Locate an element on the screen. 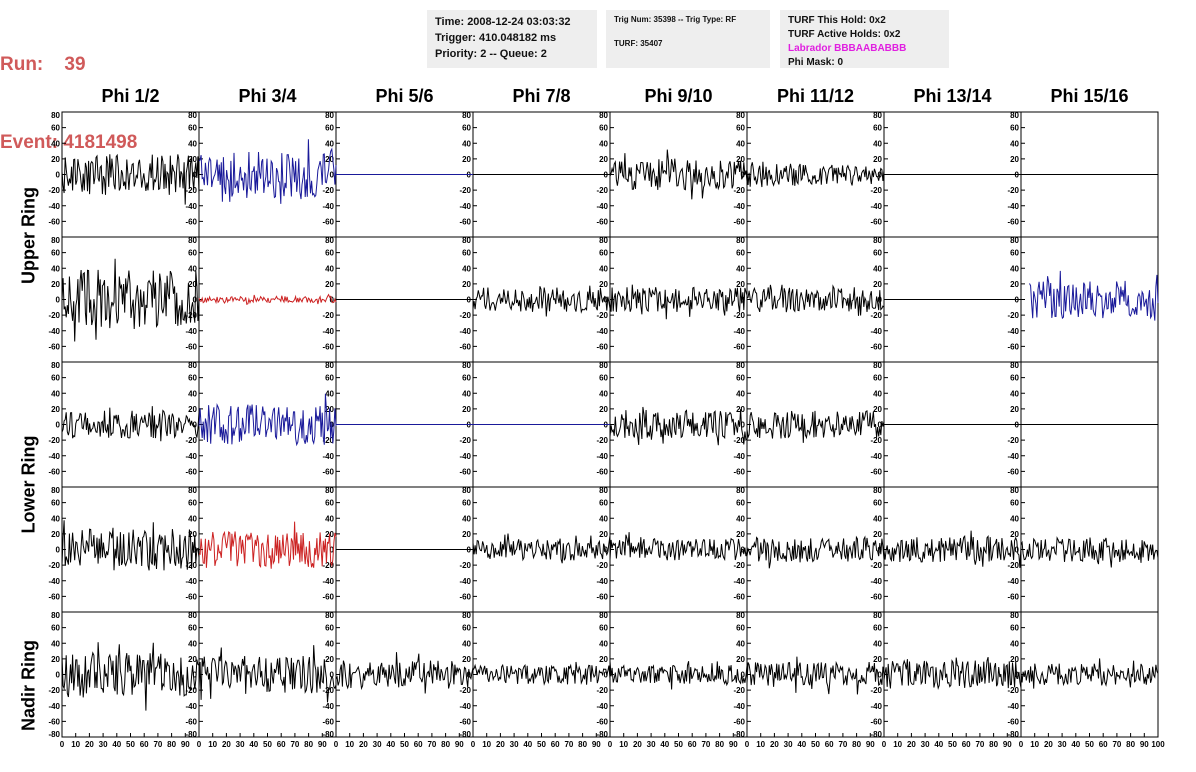 This screenshot has width=1196, height=772. x-tick-label: 80 is located at coordinates (582, 744).